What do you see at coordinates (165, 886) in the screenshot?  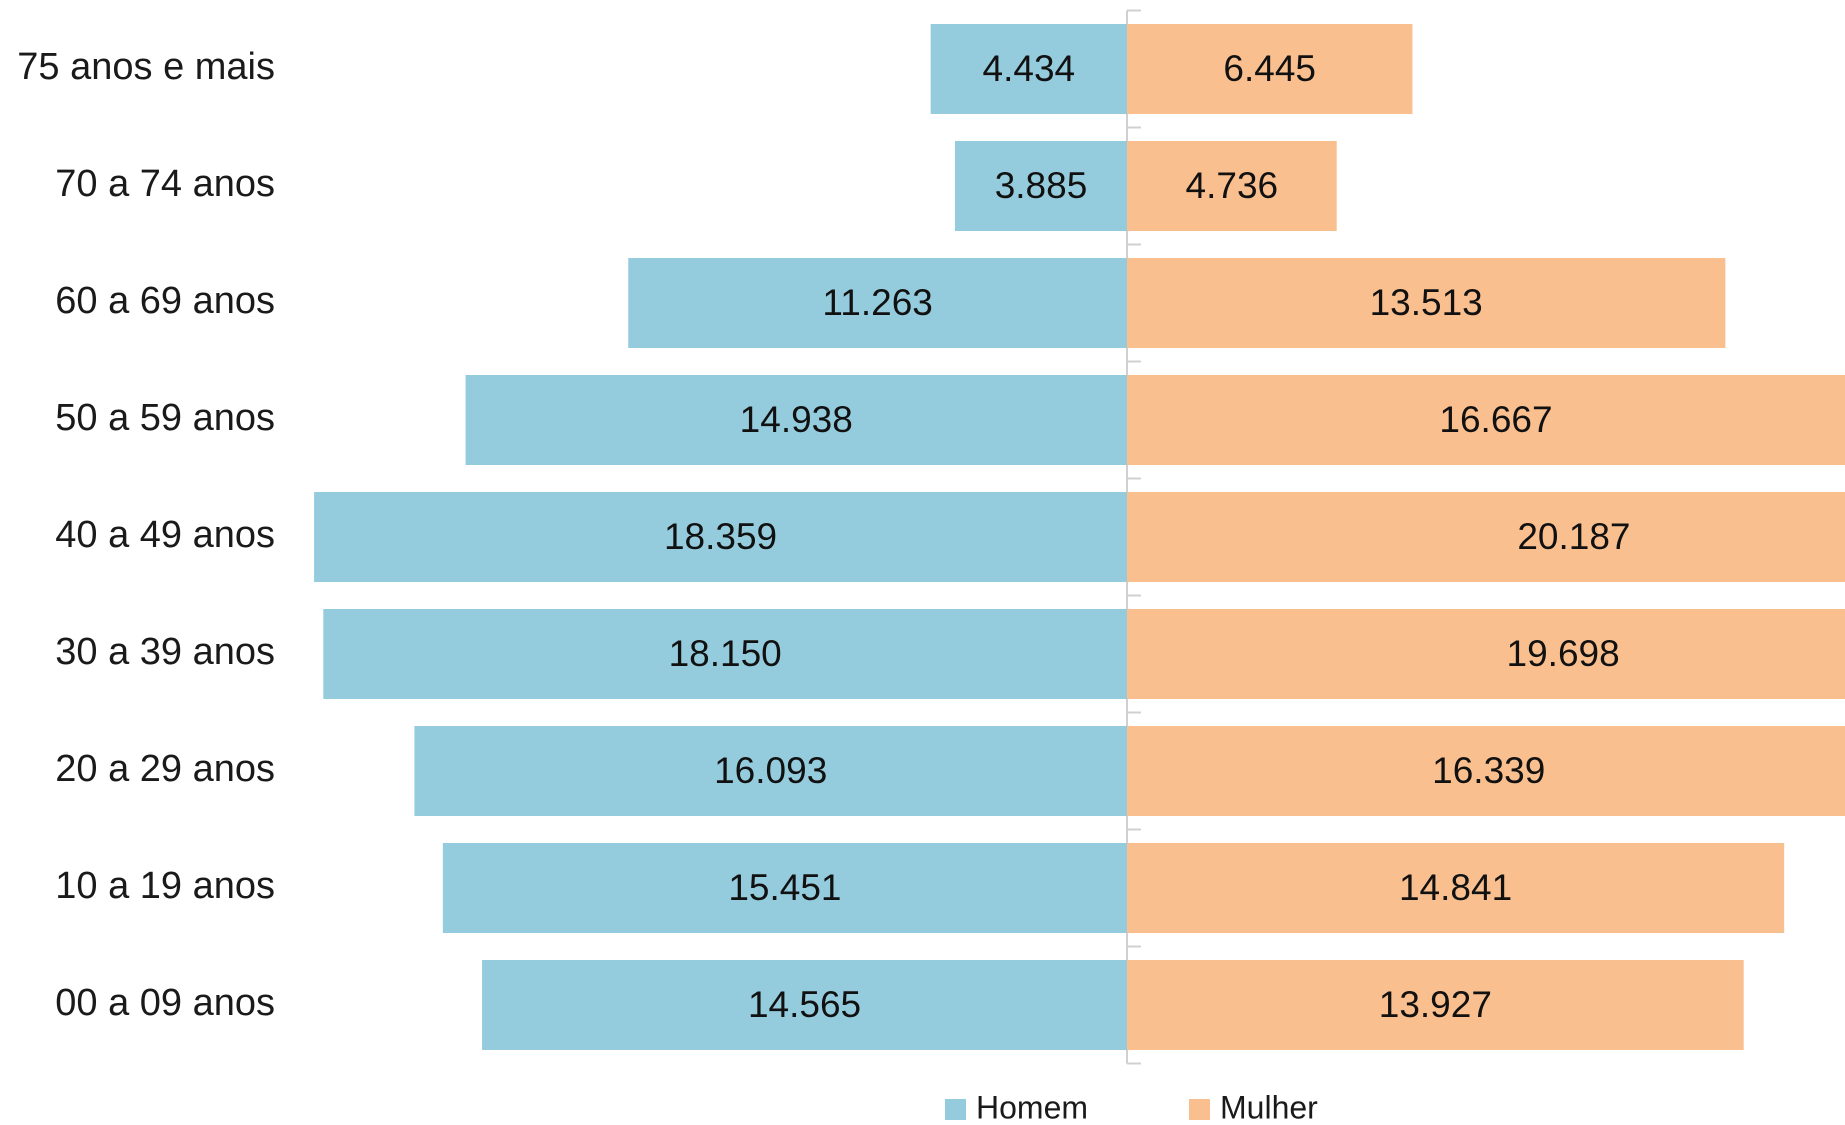 I see `category-label: 10 a 19 anos` at bounding box center [165, 886].